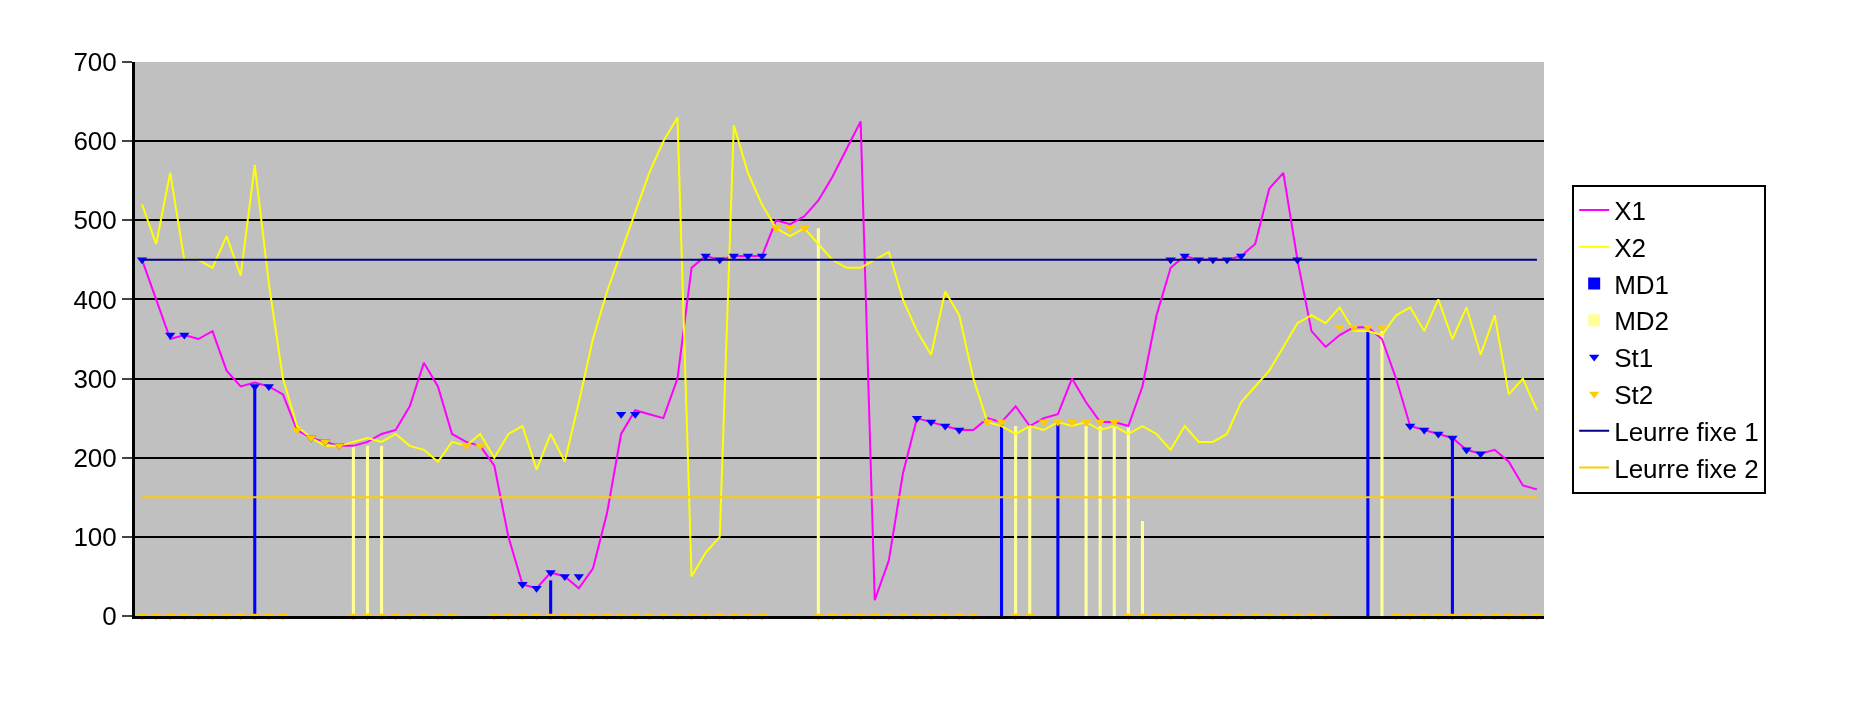  Describe the element at coordinates (1642, 321) in the screenshot. I see `legend-label: MD2` at that location.